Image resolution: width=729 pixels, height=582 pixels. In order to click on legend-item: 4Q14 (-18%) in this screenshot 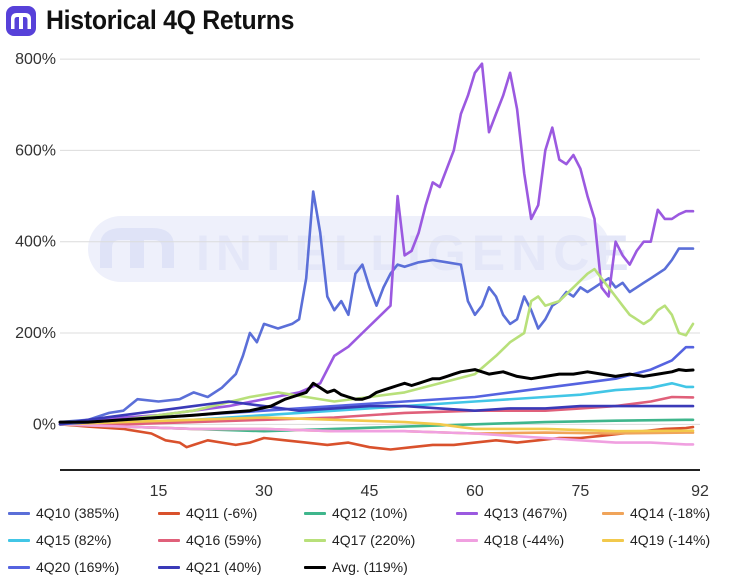, I will do `click(656, 513)`.